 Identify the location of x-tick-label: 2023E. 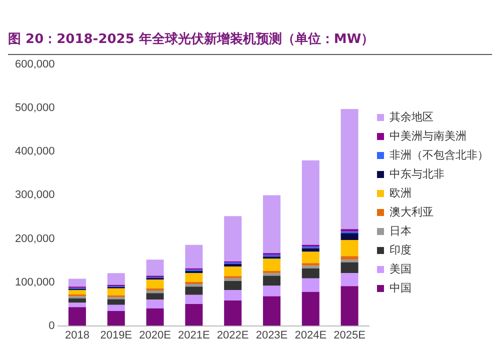
(272, 335).